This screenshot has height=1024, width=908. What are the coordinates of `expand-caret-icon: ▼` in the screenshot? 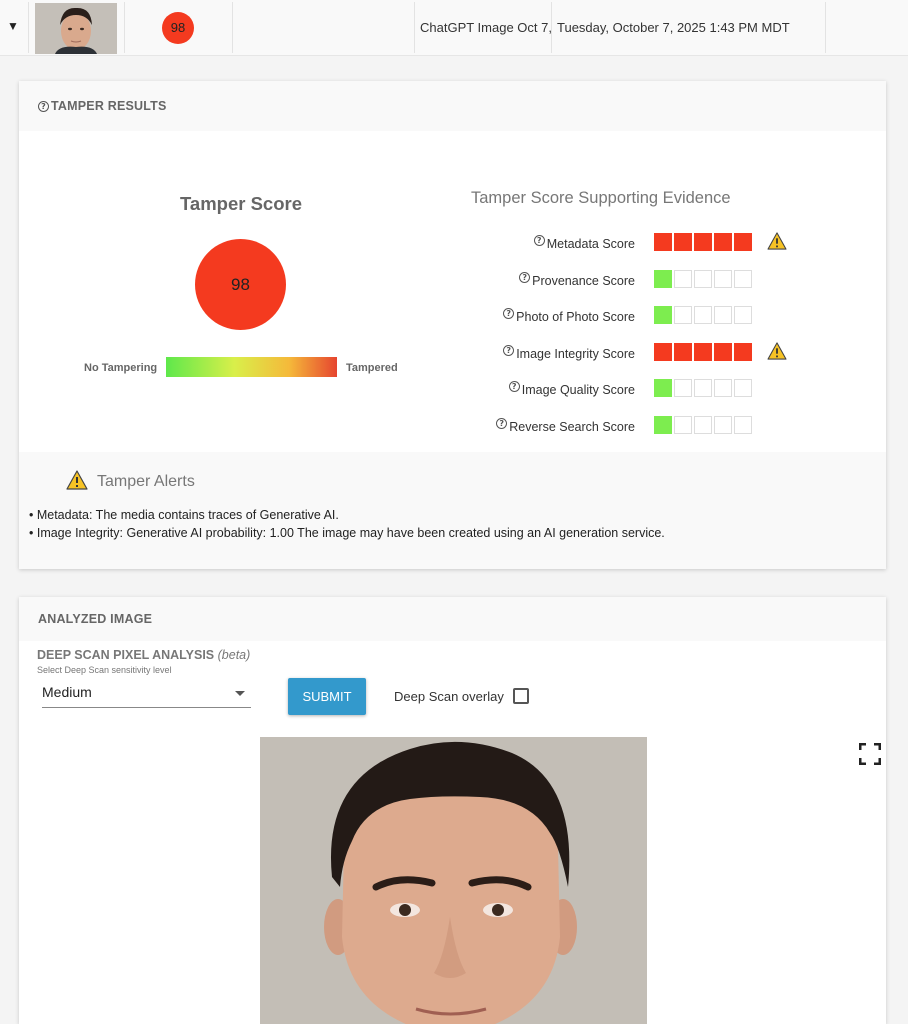 It's located at (13, 26).